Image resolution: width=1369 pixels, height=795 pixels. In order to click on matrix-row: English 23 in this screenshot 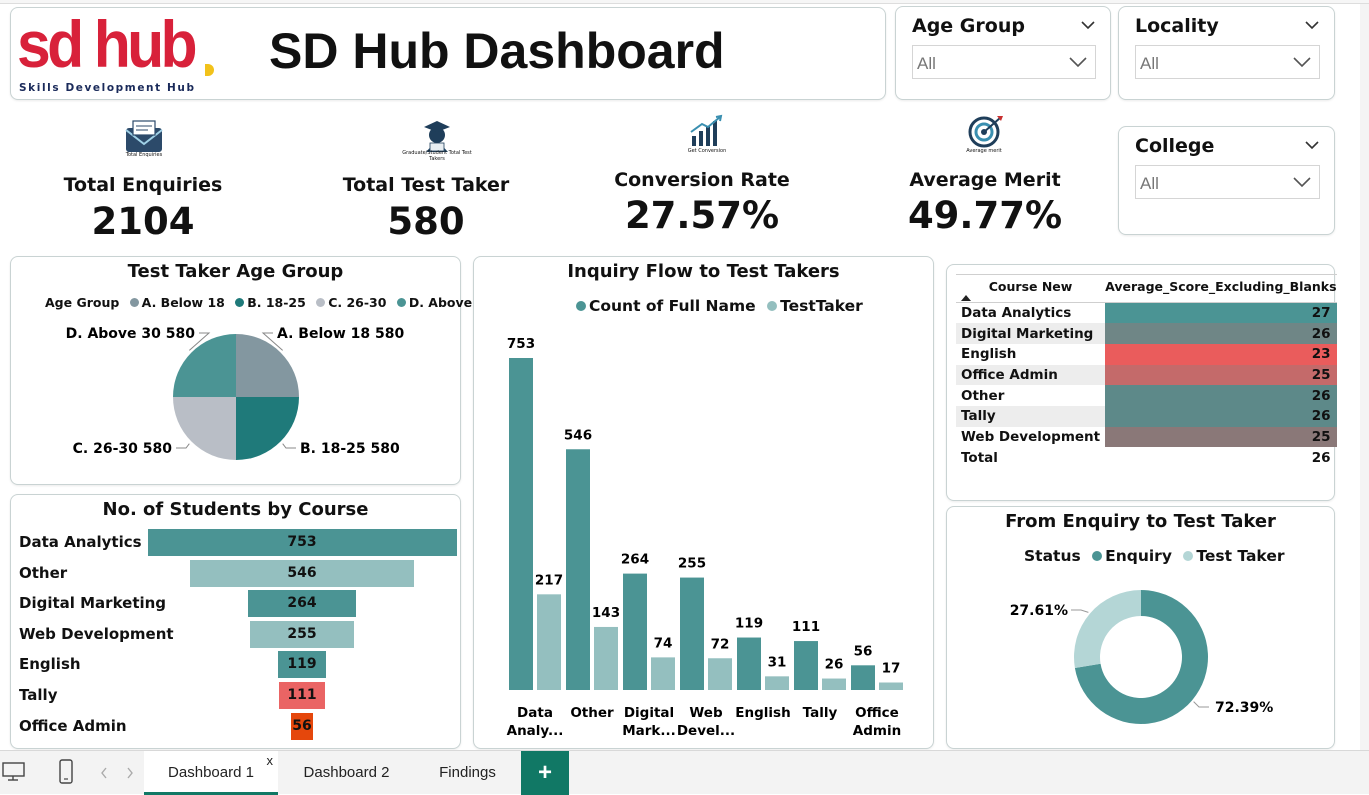, I will do `click(1146, 354)`.